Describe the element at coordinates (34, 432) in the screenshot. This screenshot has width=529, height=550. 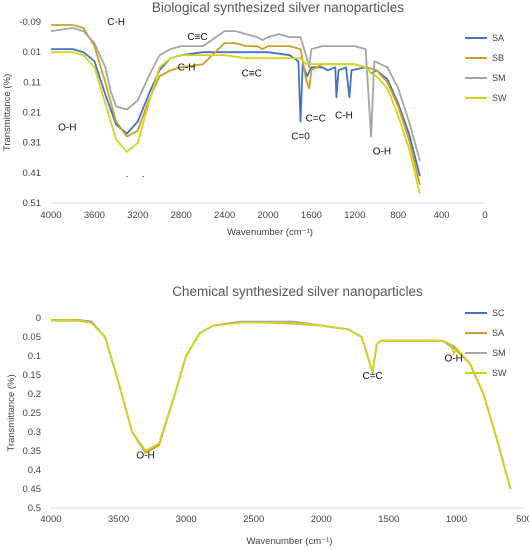
I see `y-tick-label: 0.3` at that location.